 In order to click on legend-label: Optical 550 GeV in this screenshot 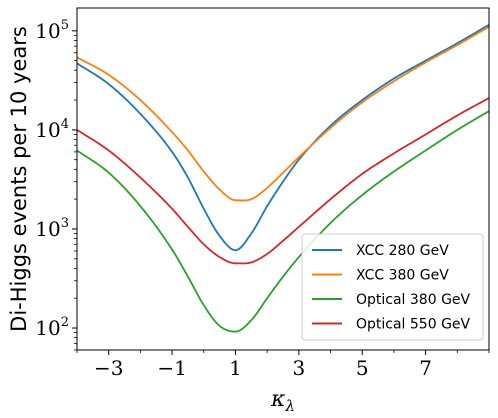, I will do `click(413, 325)`.